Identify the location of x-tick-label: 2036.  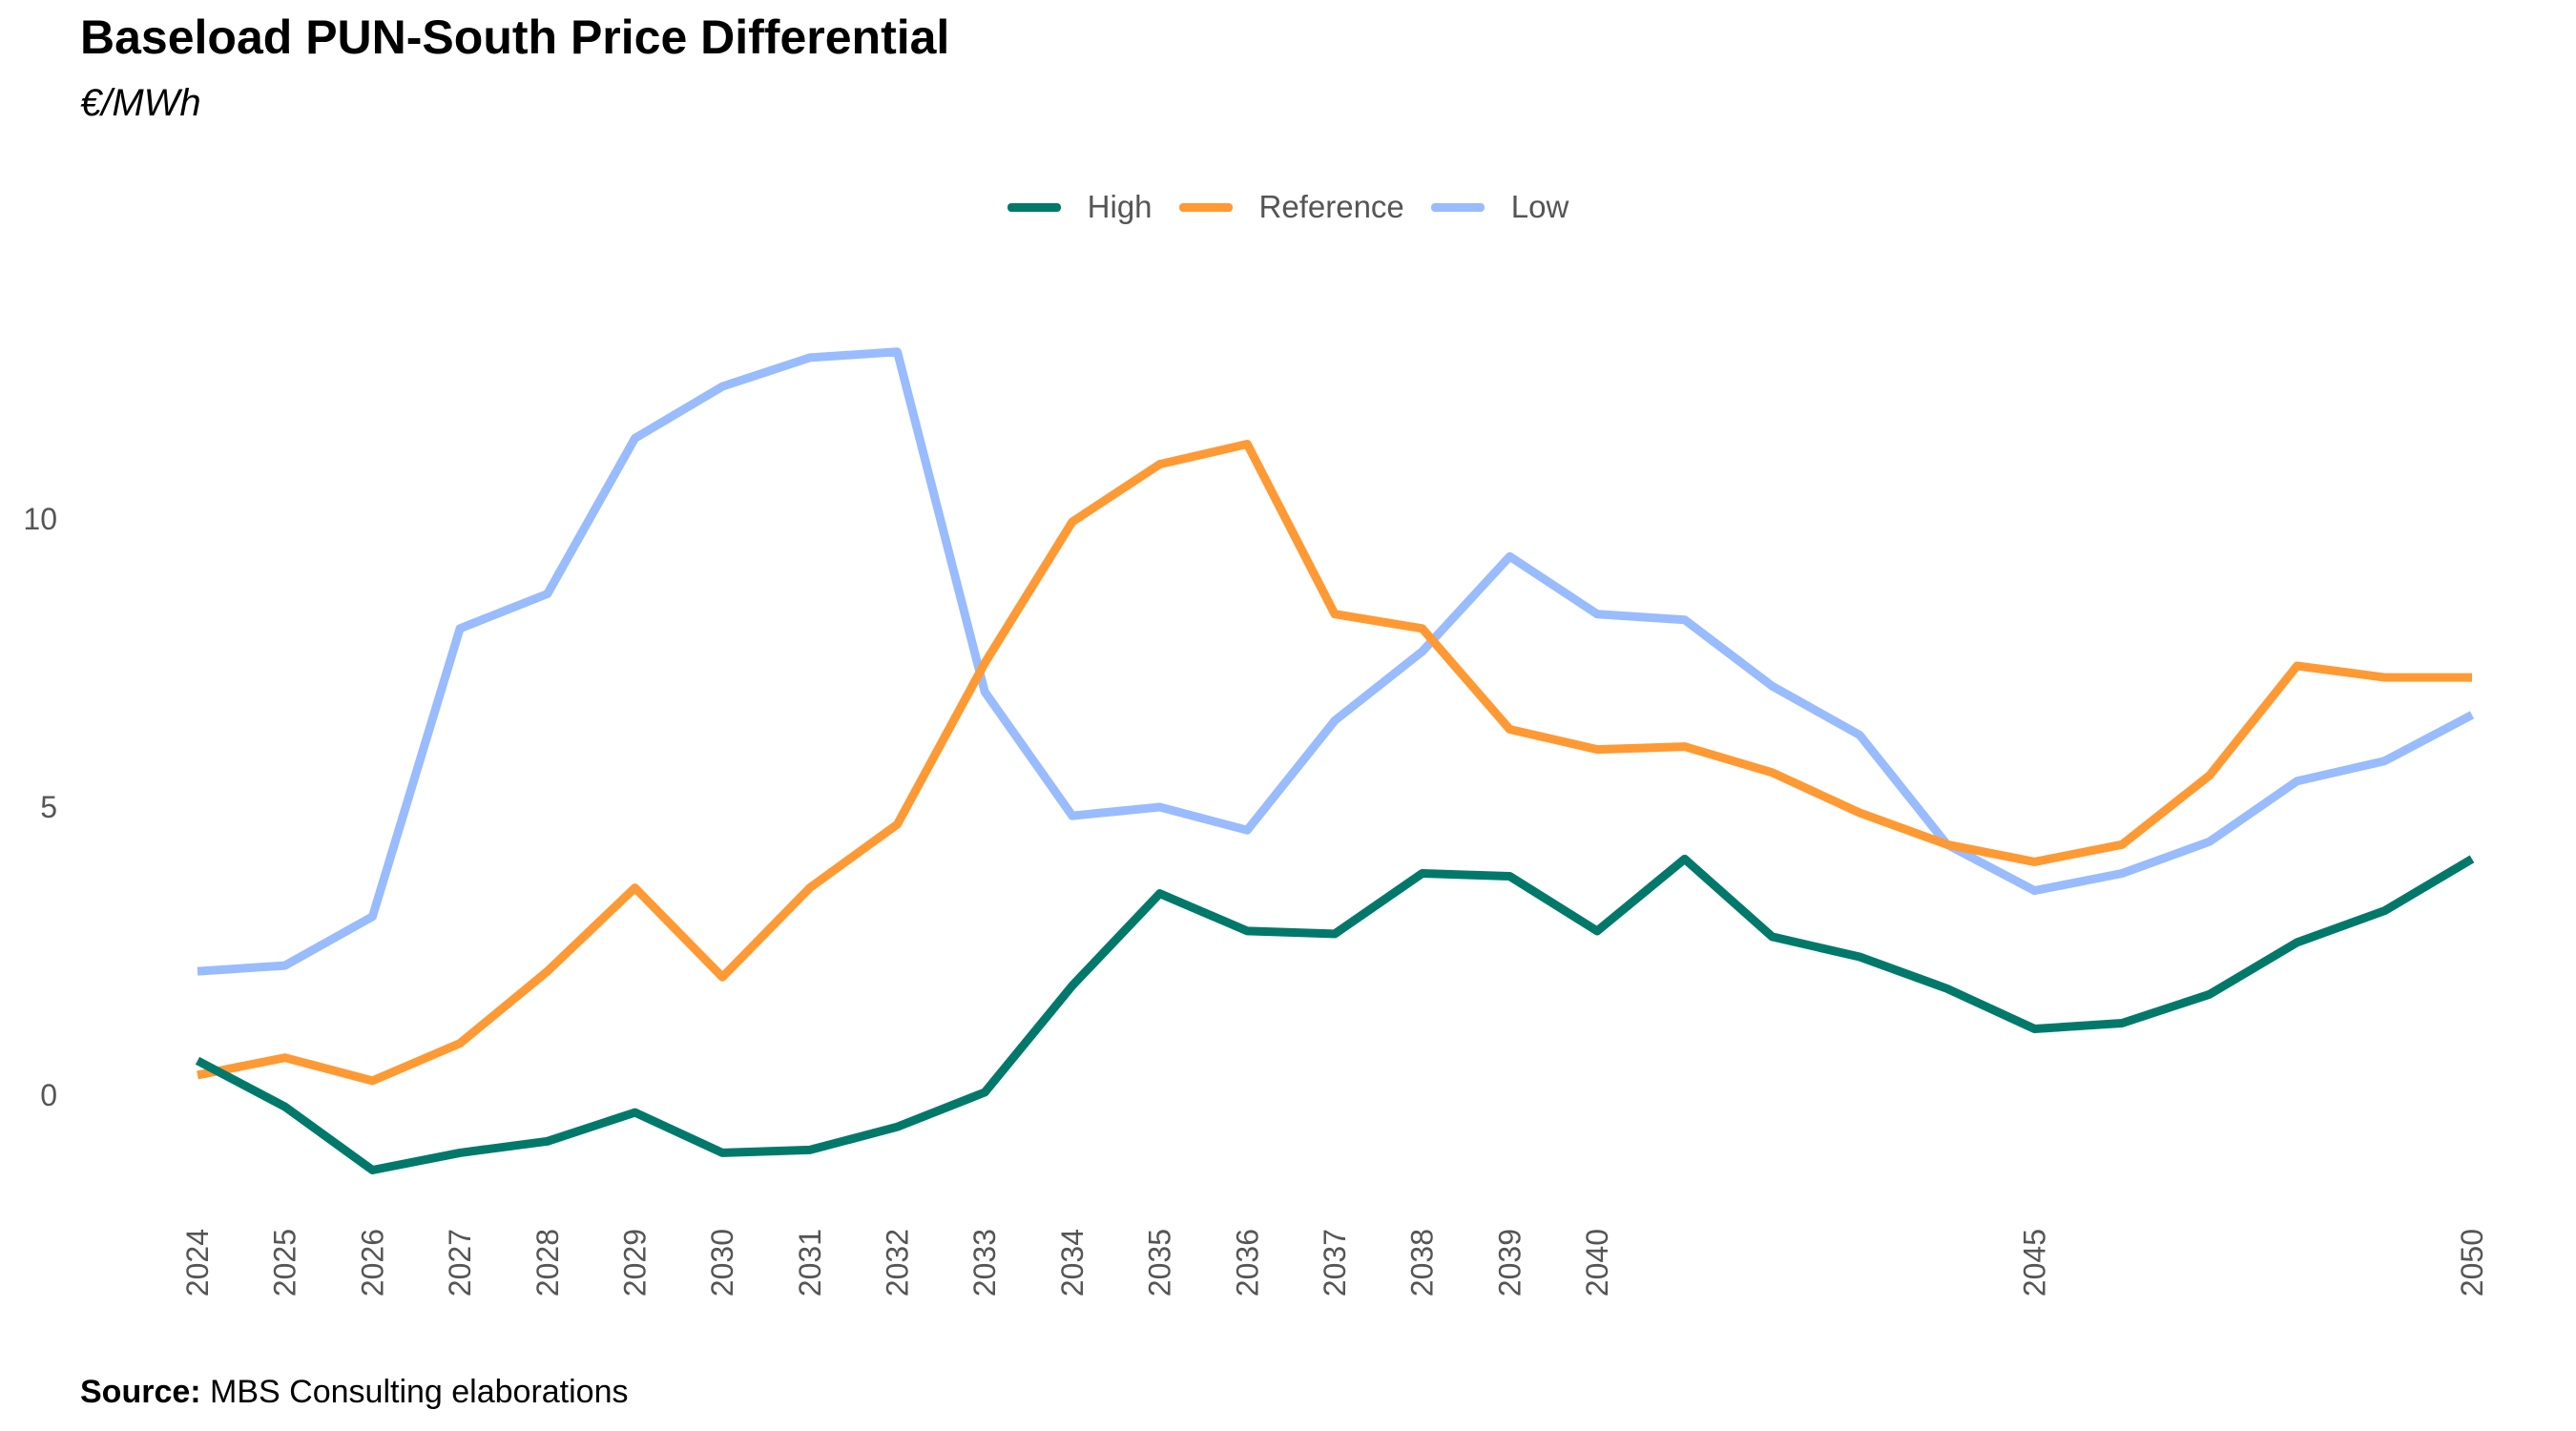
(1247, 1262).